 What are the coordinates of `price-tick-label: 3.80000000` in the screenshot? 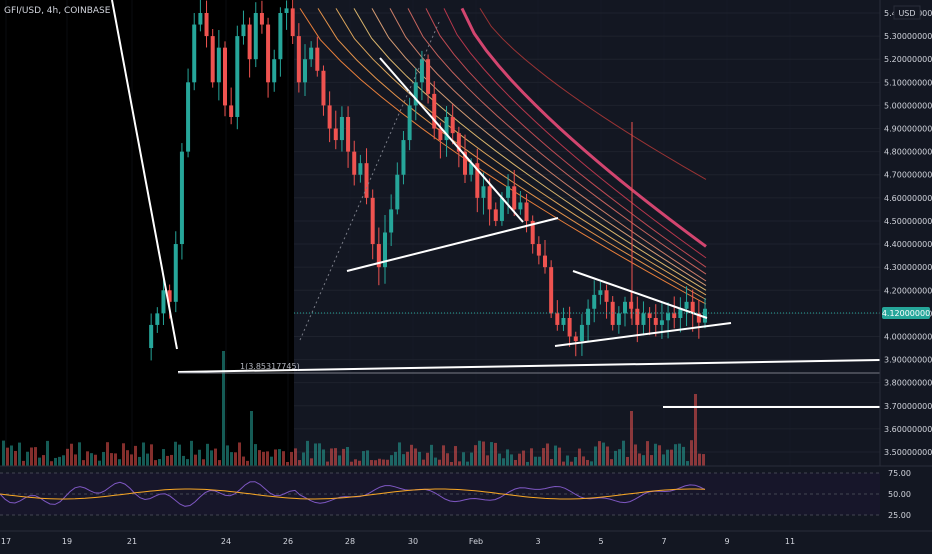 It's located at (908, 383).